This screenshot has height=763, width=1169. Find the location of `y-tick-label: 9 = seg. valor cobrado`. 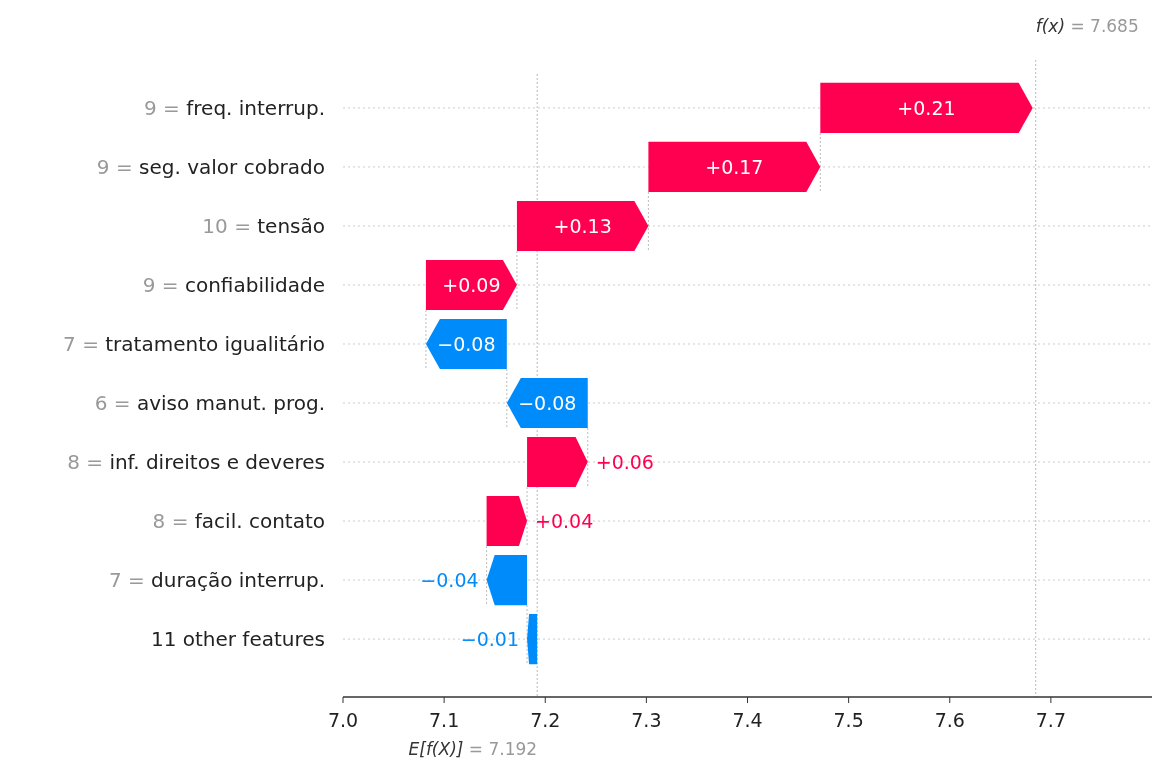

y-tick-label: 9 = seg. valor cobrado is located at coordinates (210, 166).